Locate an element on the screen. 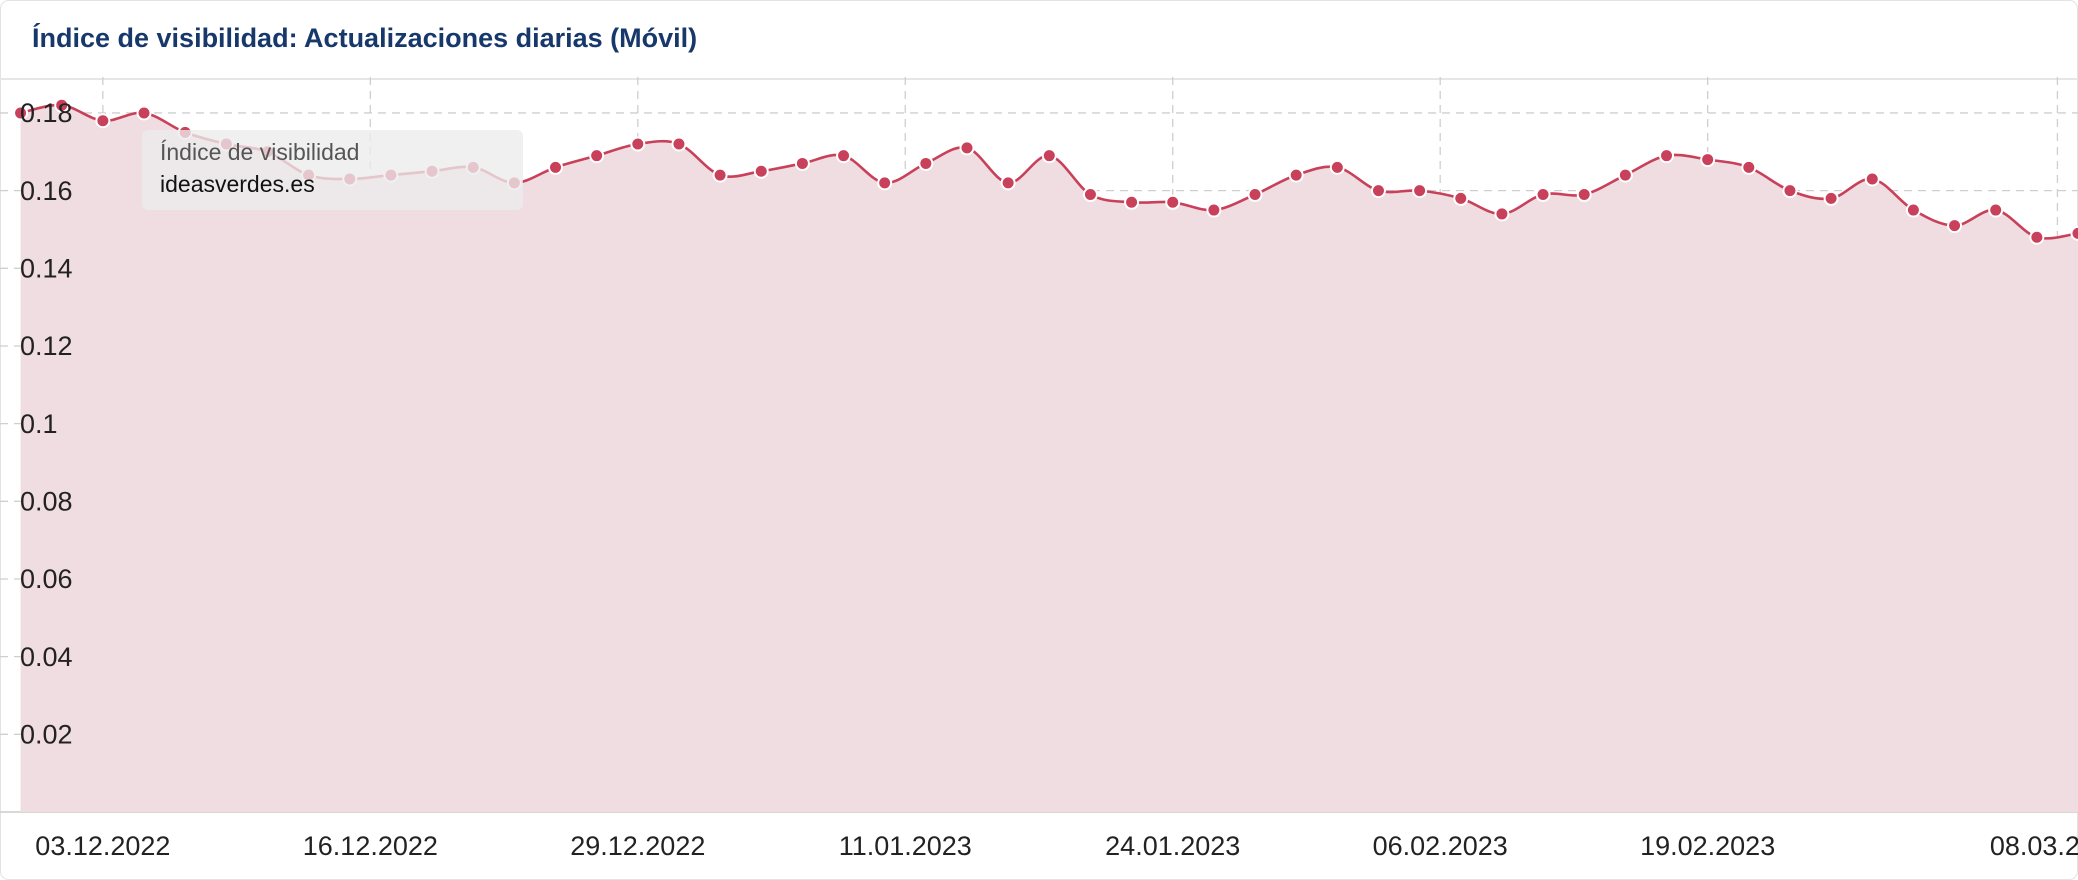  x-tick-label: 03.12.2022 is located at coordinates (102, 846).